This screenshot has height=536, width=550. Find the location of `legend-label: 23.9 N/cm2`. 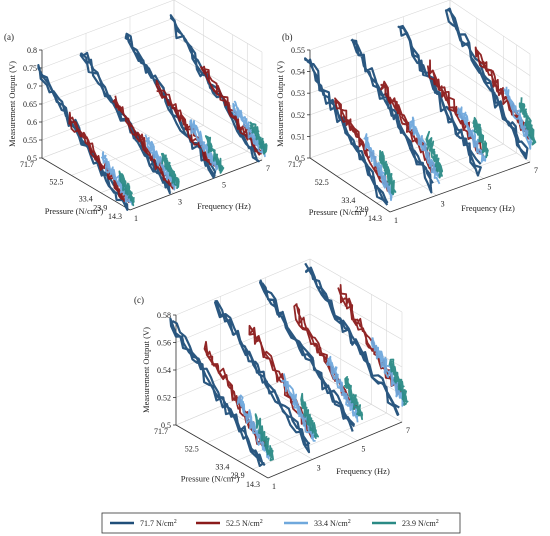

legend-label: 23.9 N/cm2 is located at coordinates (420, 523).